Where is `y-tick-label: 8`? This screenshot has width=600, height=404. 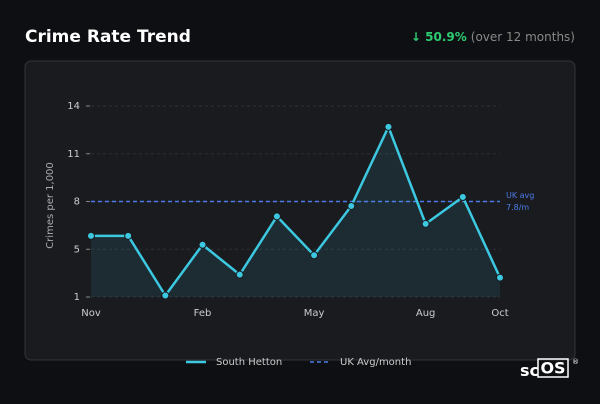
y-tick-label: 8 is located at coordinates (77, 202).